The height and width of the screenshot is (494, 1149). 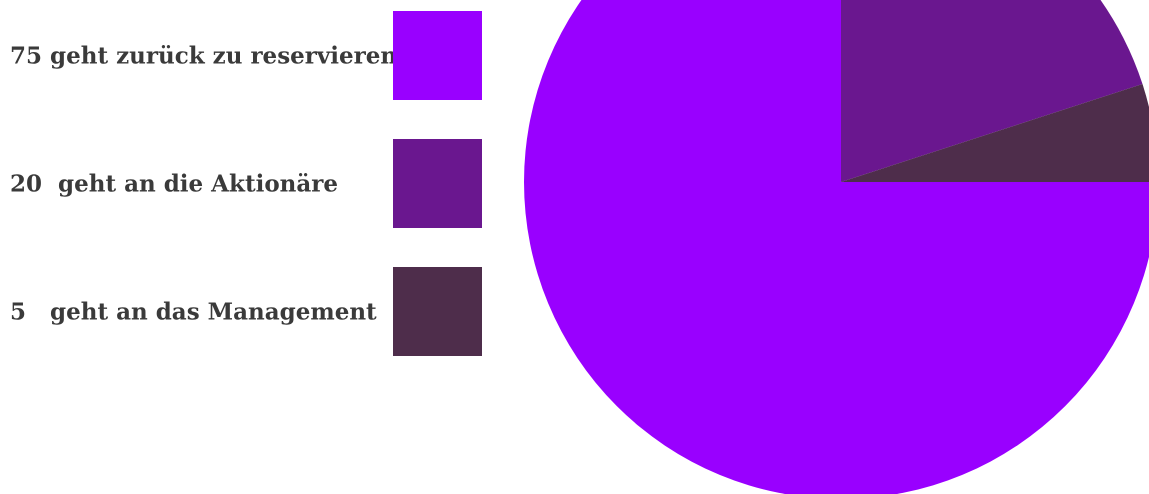 What do you see at coordinates (193, 312) in the screenshot?
I see `legend-label-2: 5 geht an das Management` at bounding box center [193, 312].